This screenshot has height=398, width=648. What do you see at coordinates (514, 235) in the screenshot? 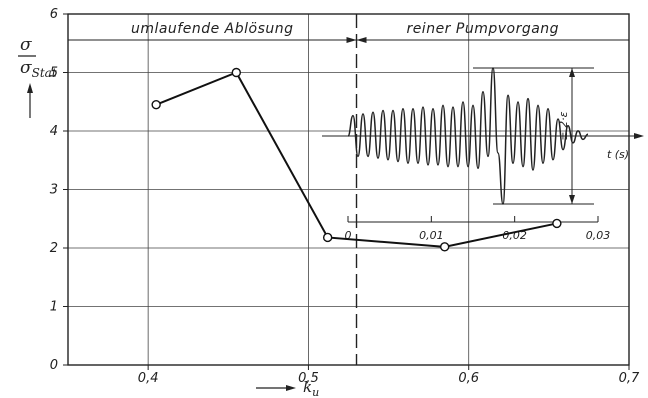
I see `inset-tick-label: 0,02` at bounding box center [514, 235].